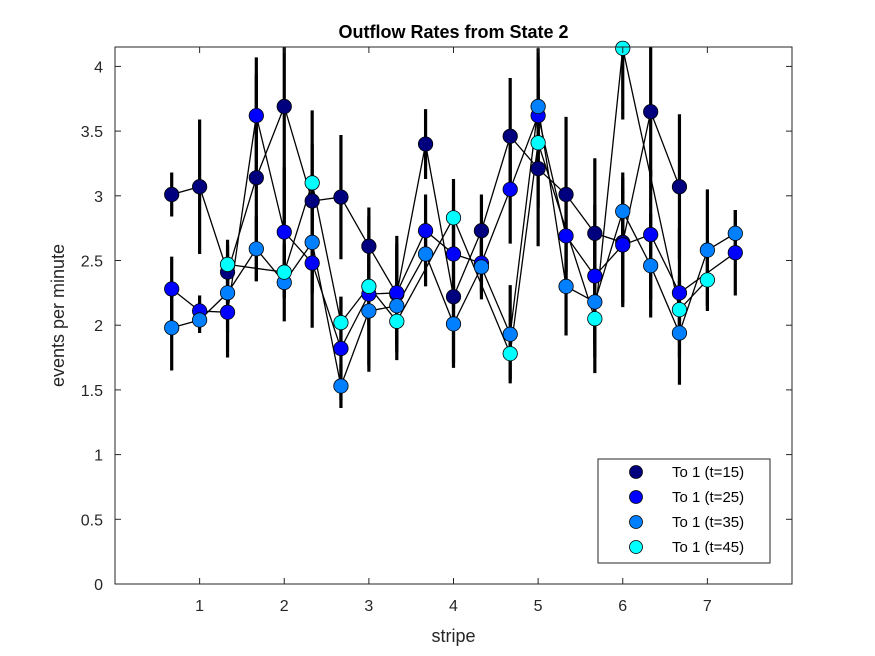 The image size is (875, 656). I want to click on y-tick-label: 0.5, so click(92, 520).